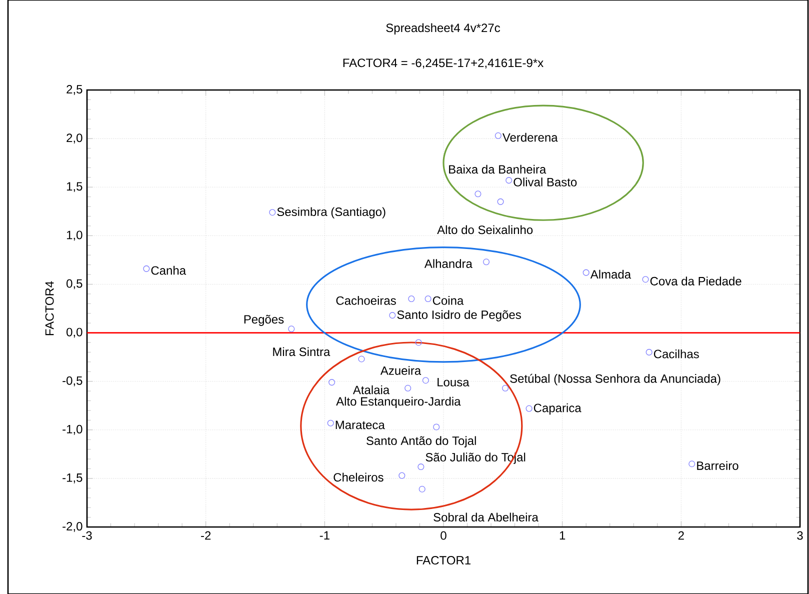  I want to click on annotation: Coina, so click(448, 300).